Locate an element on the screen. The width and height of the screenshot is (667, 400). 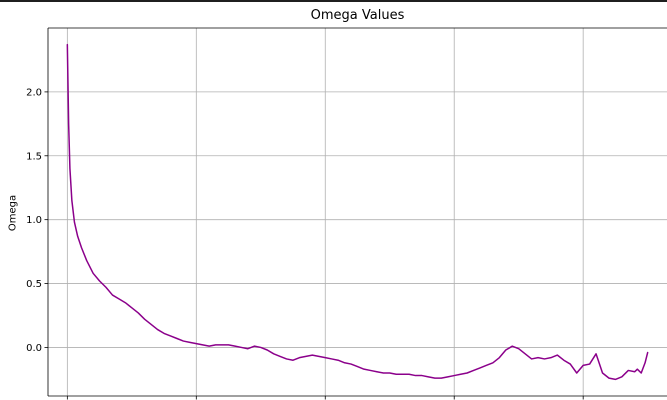
y-ticks: 0.0 0.5 1.0 1.5 2.0 is located at coordinates (37, 220).